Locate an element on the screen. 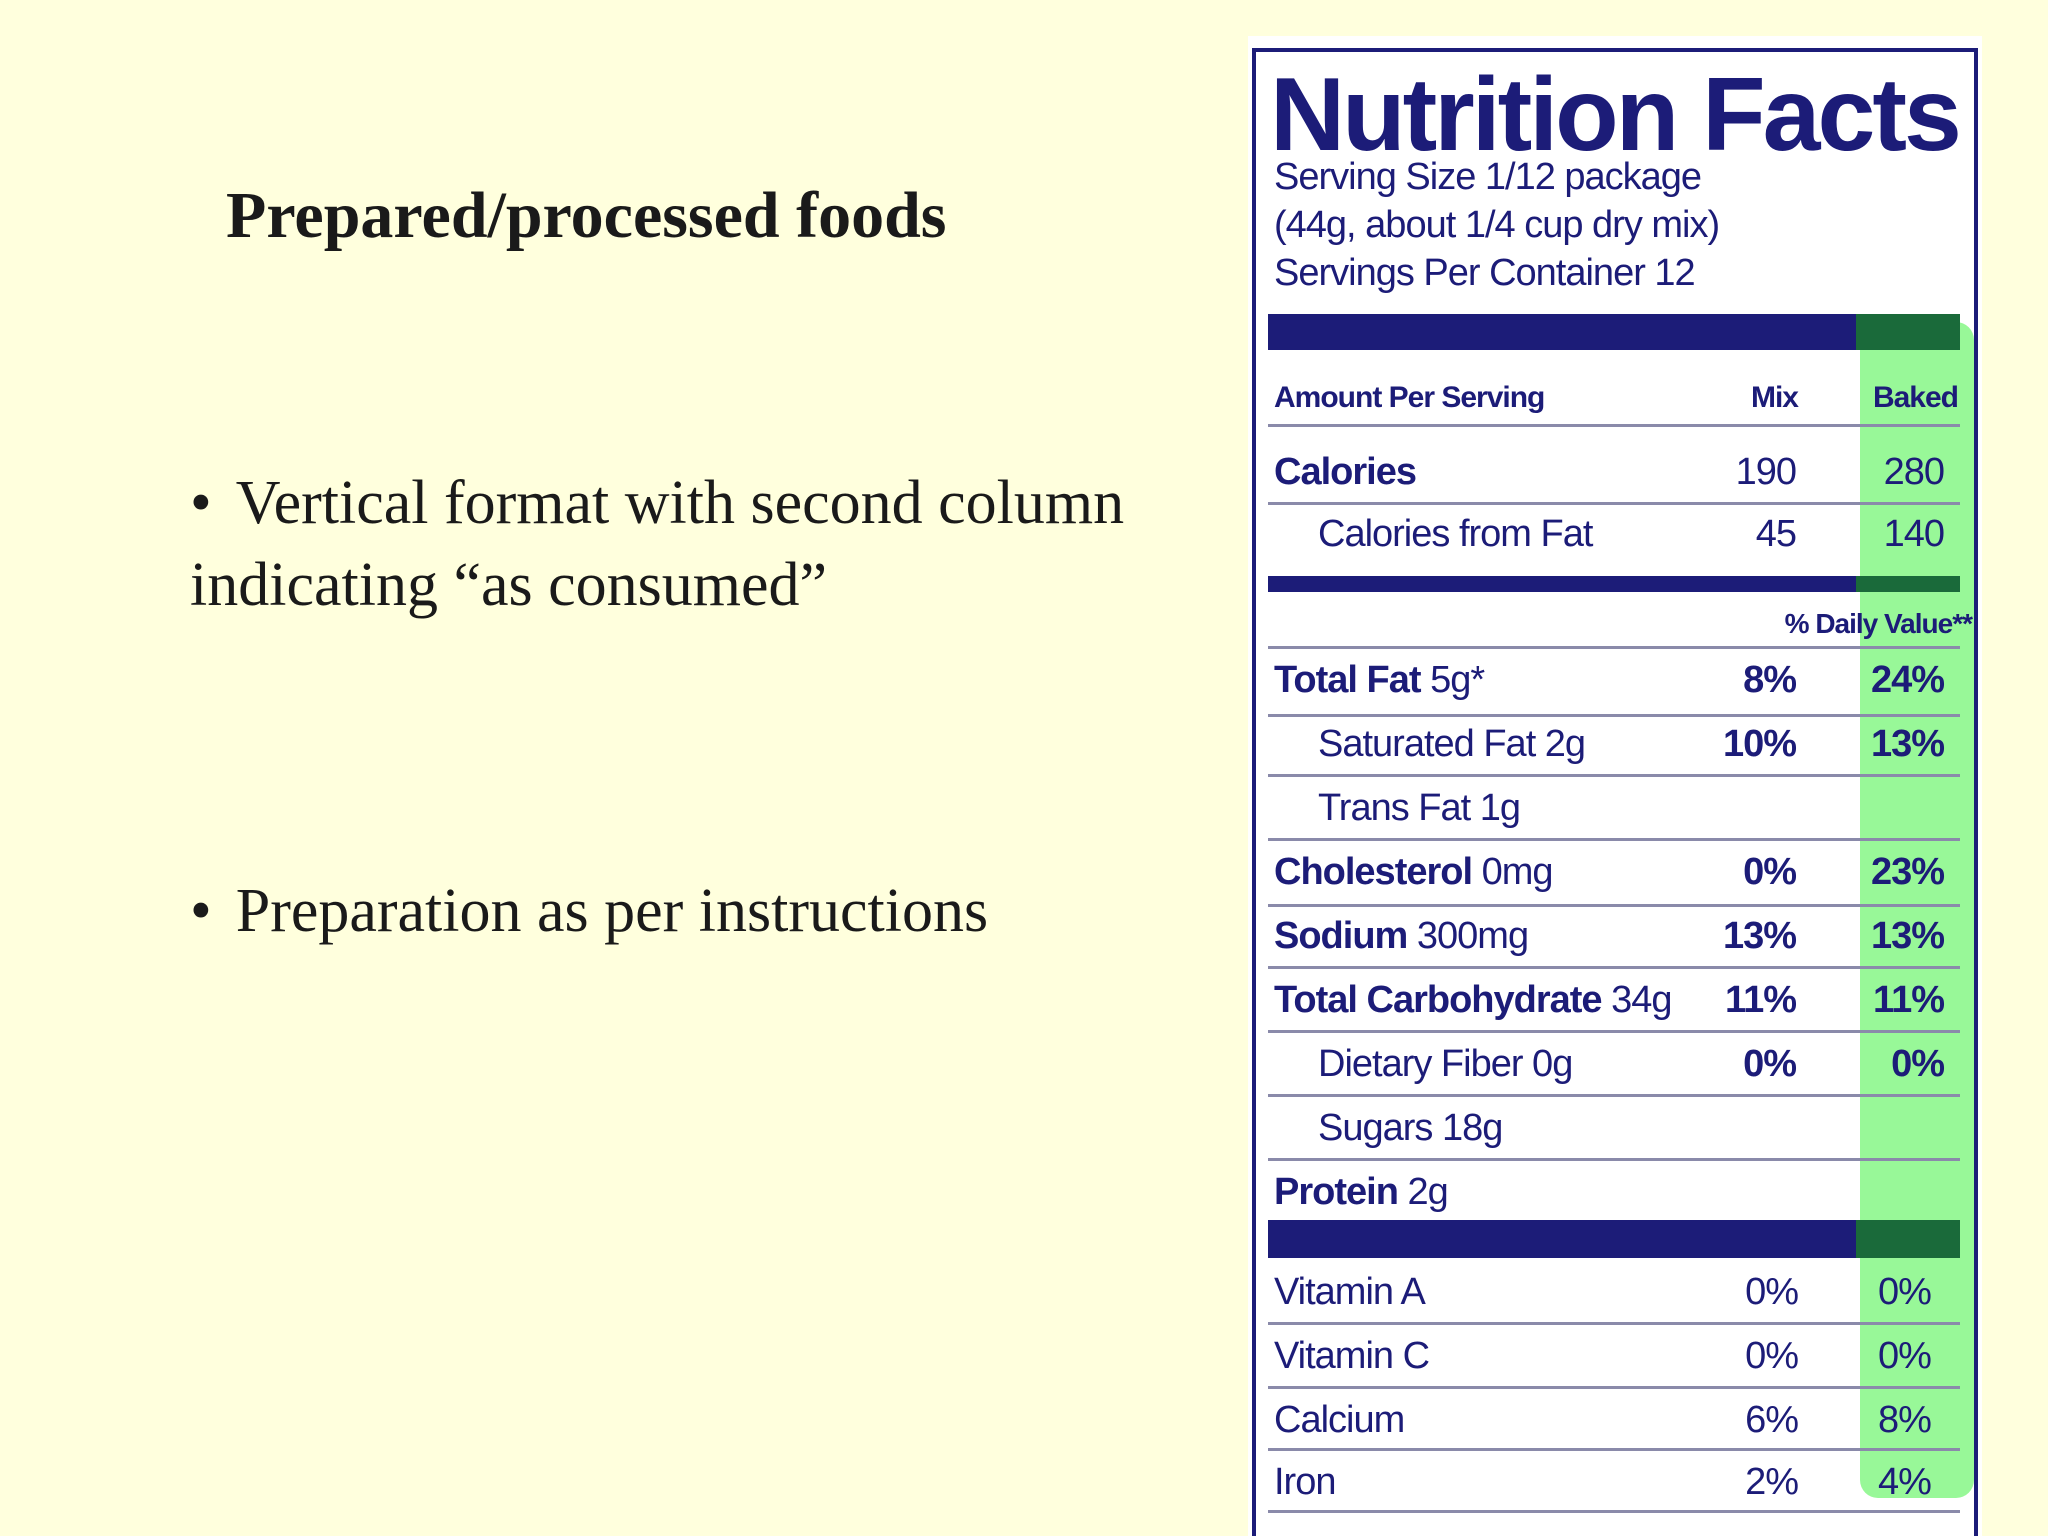 This screenshot has width=2048, height=1536. calories-mix: 190 is located at coordinates (1766, 472).